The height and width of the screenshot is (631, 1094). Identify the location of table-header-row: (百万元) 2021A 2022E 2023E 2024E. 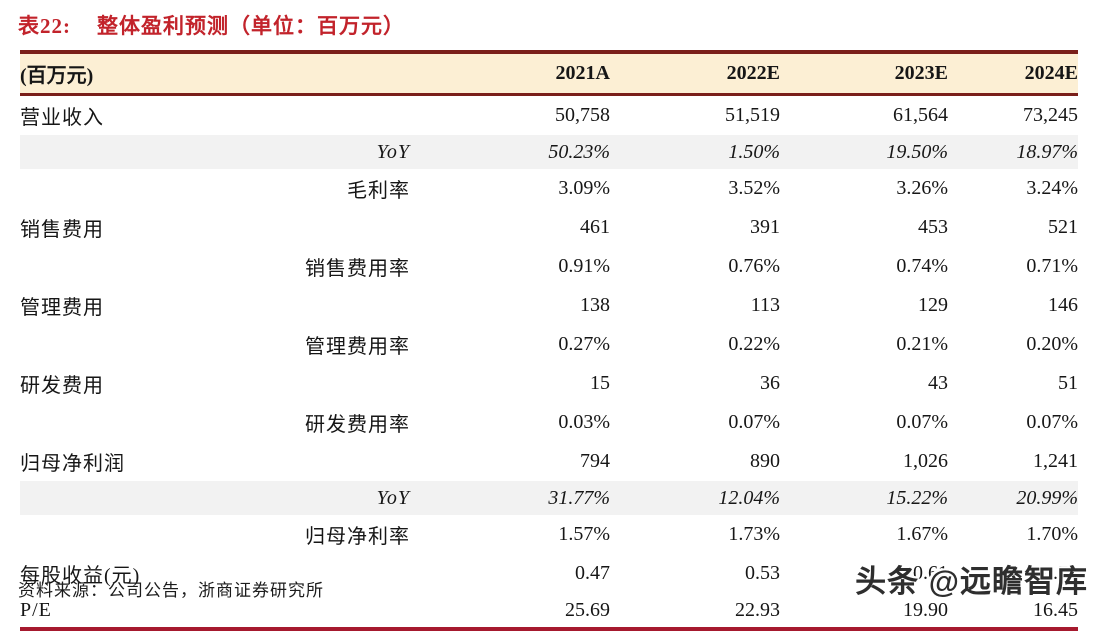
(549, 73).